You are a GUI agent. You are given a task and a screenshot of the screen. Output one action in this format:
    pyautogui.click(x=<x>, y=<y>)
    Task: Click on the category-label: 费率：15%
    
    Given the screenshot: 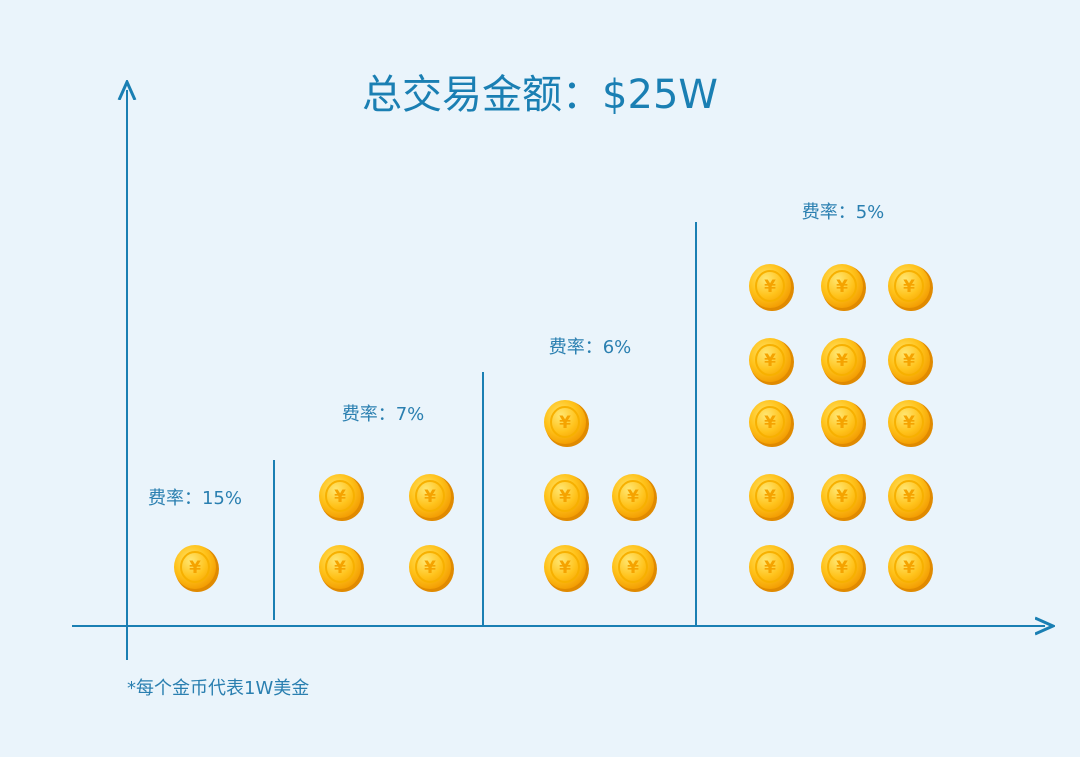 What is the action you would take?
    pyautogui.click(x=195, y=498)
    